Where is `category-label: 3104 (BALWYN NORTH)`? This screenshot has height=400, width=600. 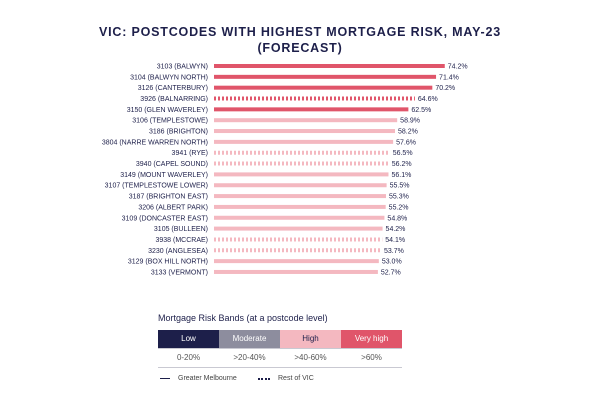 category-label: 3104 (BALWYN NORTH) is located at coordinates (169, 77).